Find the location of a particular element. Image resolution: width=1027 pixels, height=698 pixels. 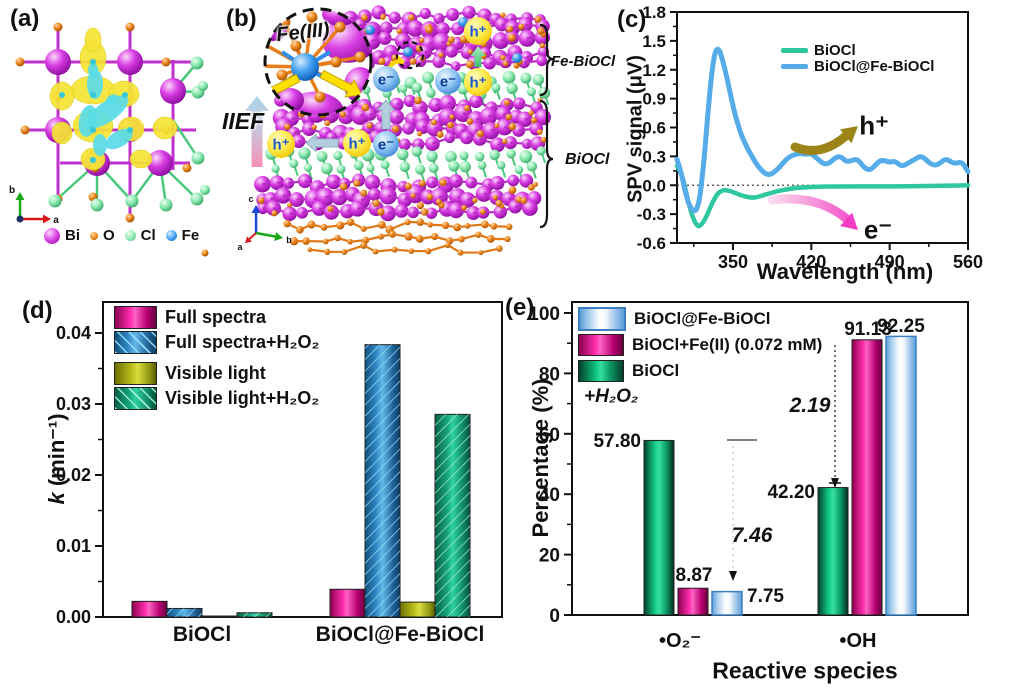

c-y-tick-label: 0.6 is located at coordinates (654, 128).